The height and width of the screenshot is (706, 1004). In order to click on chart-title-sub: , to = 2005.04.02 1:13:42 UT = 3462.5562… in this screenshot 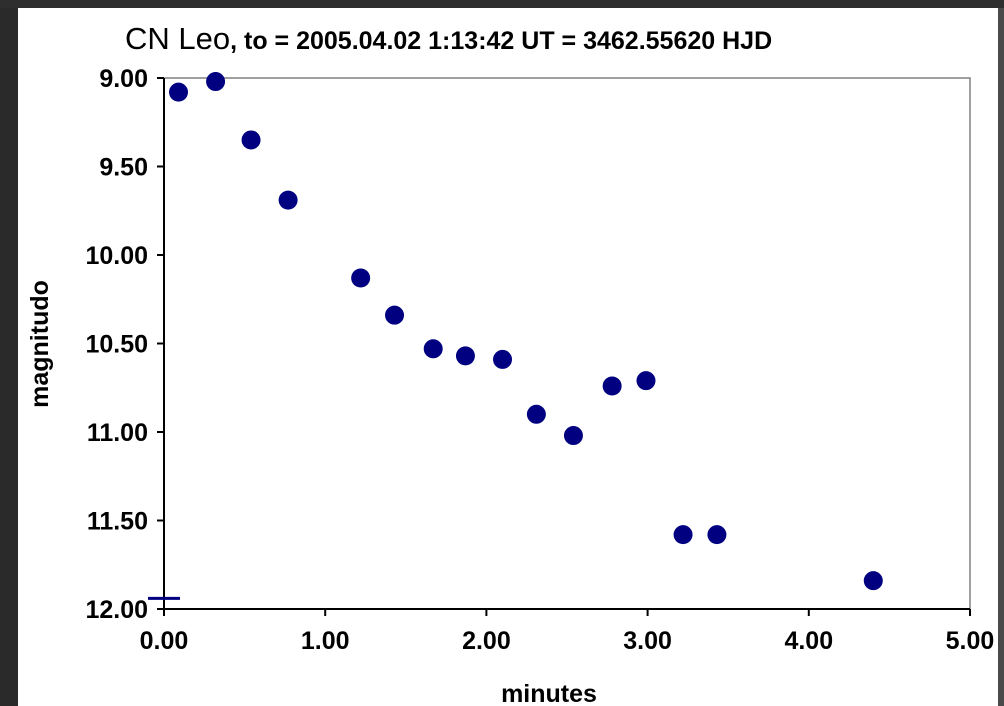, I will do `click(501, 41)`.